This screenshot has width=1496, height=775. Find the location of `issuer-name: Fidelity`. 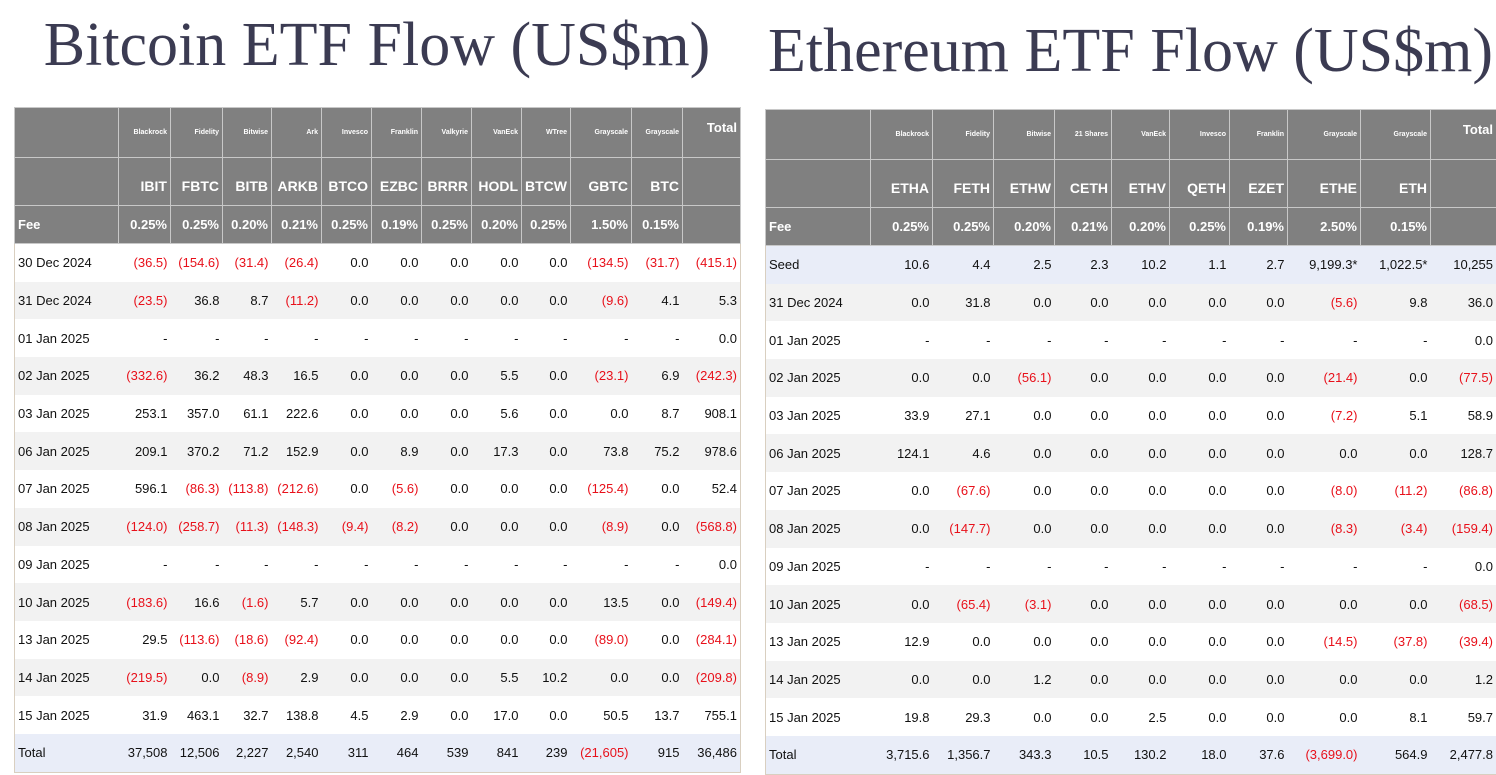

issuer-name: Fidelity is located at coordinates (963, 135).